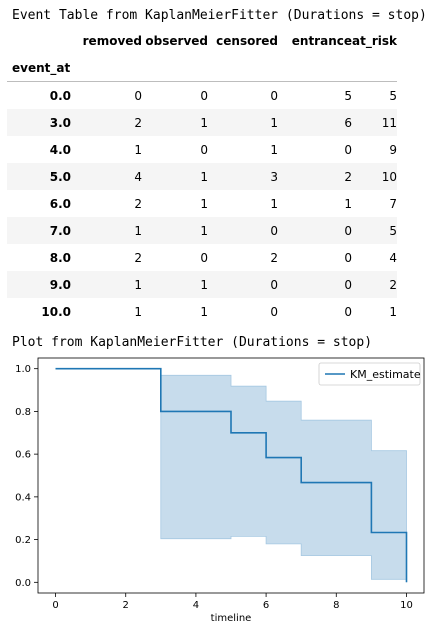 The width and height of the screenshot is (434, 629). I want to click on x-tick-label: 6, so click(266, 605).